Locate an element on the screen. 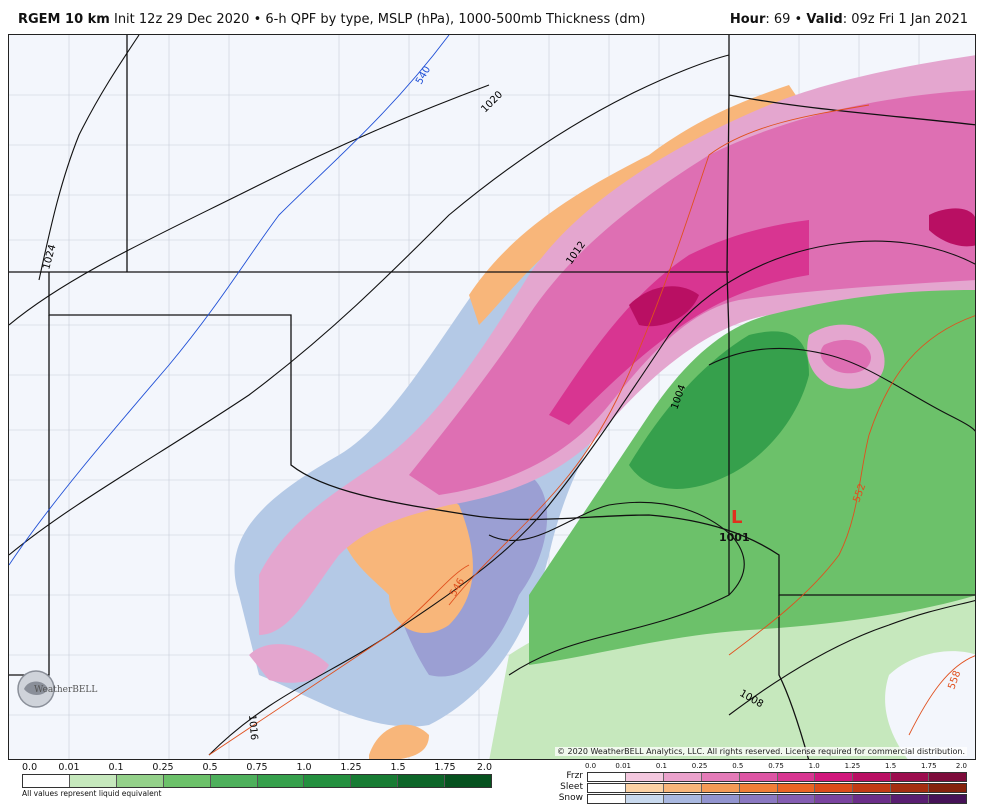 Image resolution: width=984 pixels, height=808 pixels. type-tick-label: 0.75 is located at coordinates (776, 766).